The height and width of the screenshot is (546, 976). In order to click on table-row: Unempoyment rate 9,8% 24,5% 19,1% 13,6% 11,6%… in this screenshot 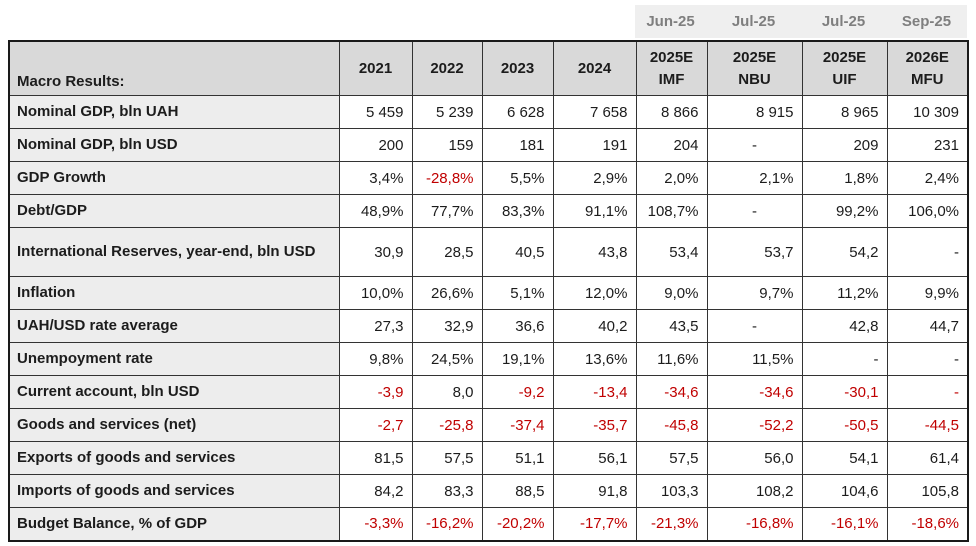, I will do `click(488, 359)`.